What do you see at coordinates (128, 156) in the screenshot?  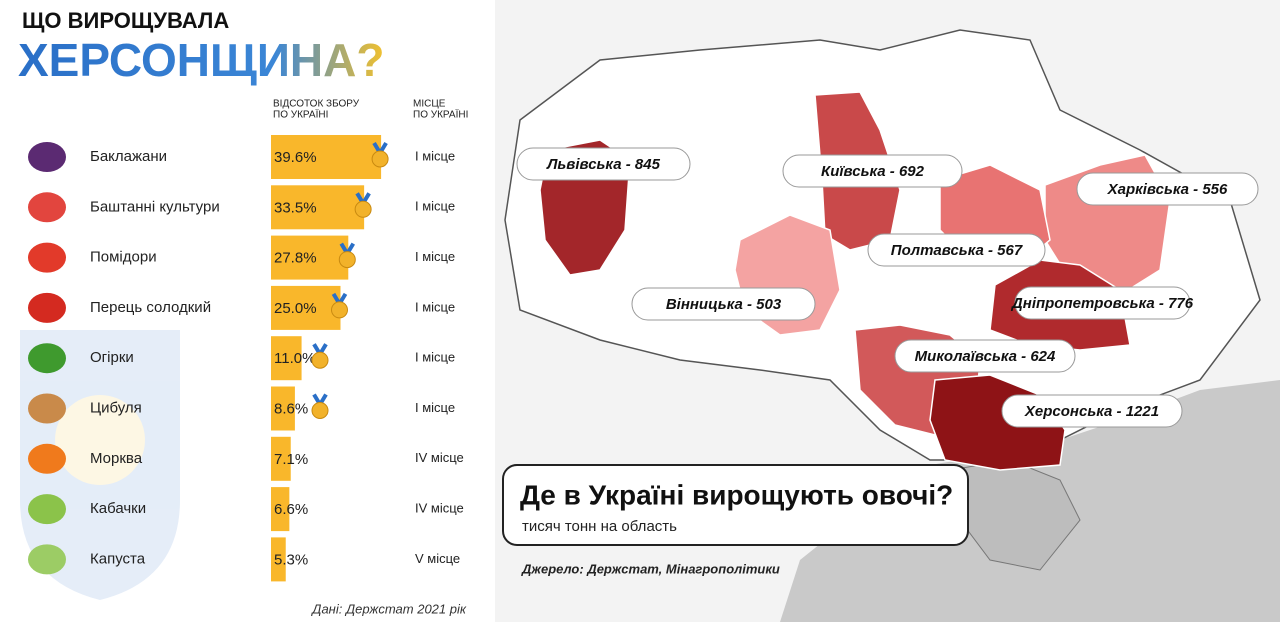 I see `category-label: Баклажани` at bounding box center [128, 156].